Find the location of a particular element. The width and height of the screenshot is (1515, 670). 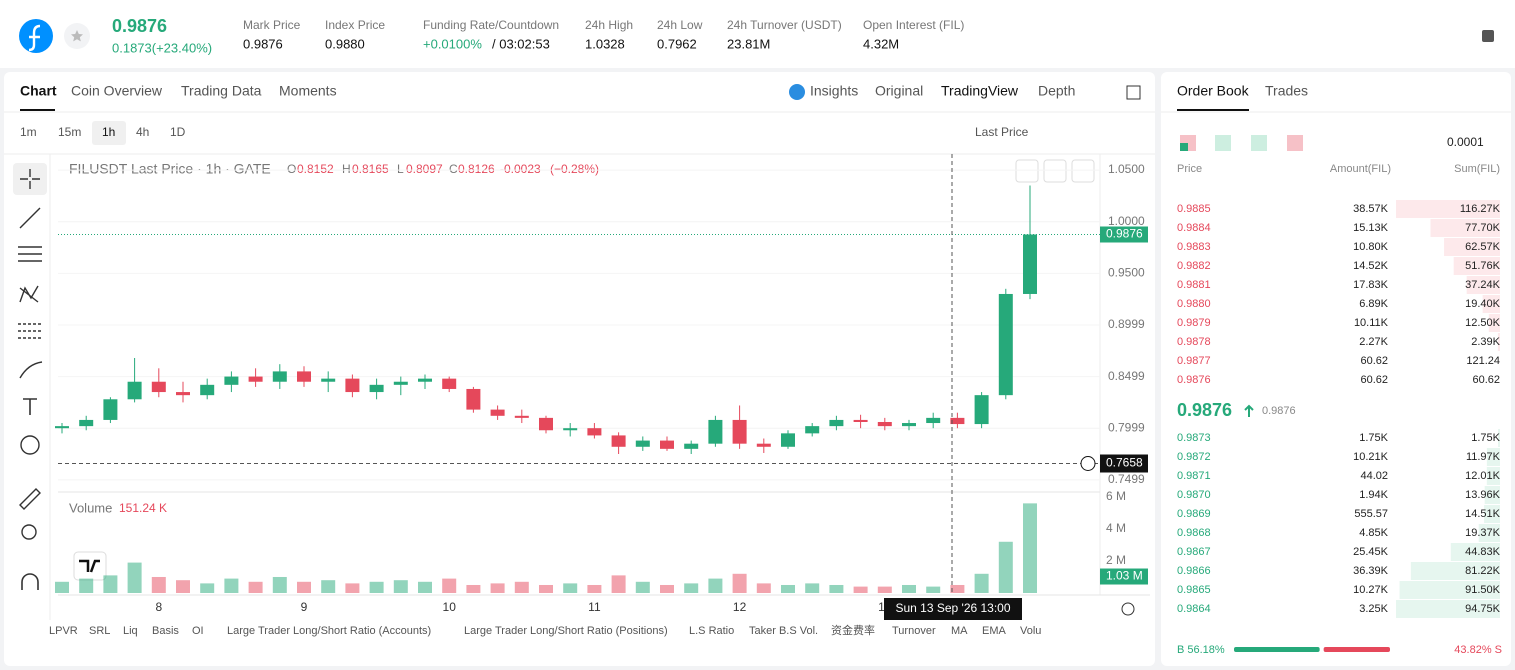

book-price: 0.9873 is located at coordinates (1194, 438).